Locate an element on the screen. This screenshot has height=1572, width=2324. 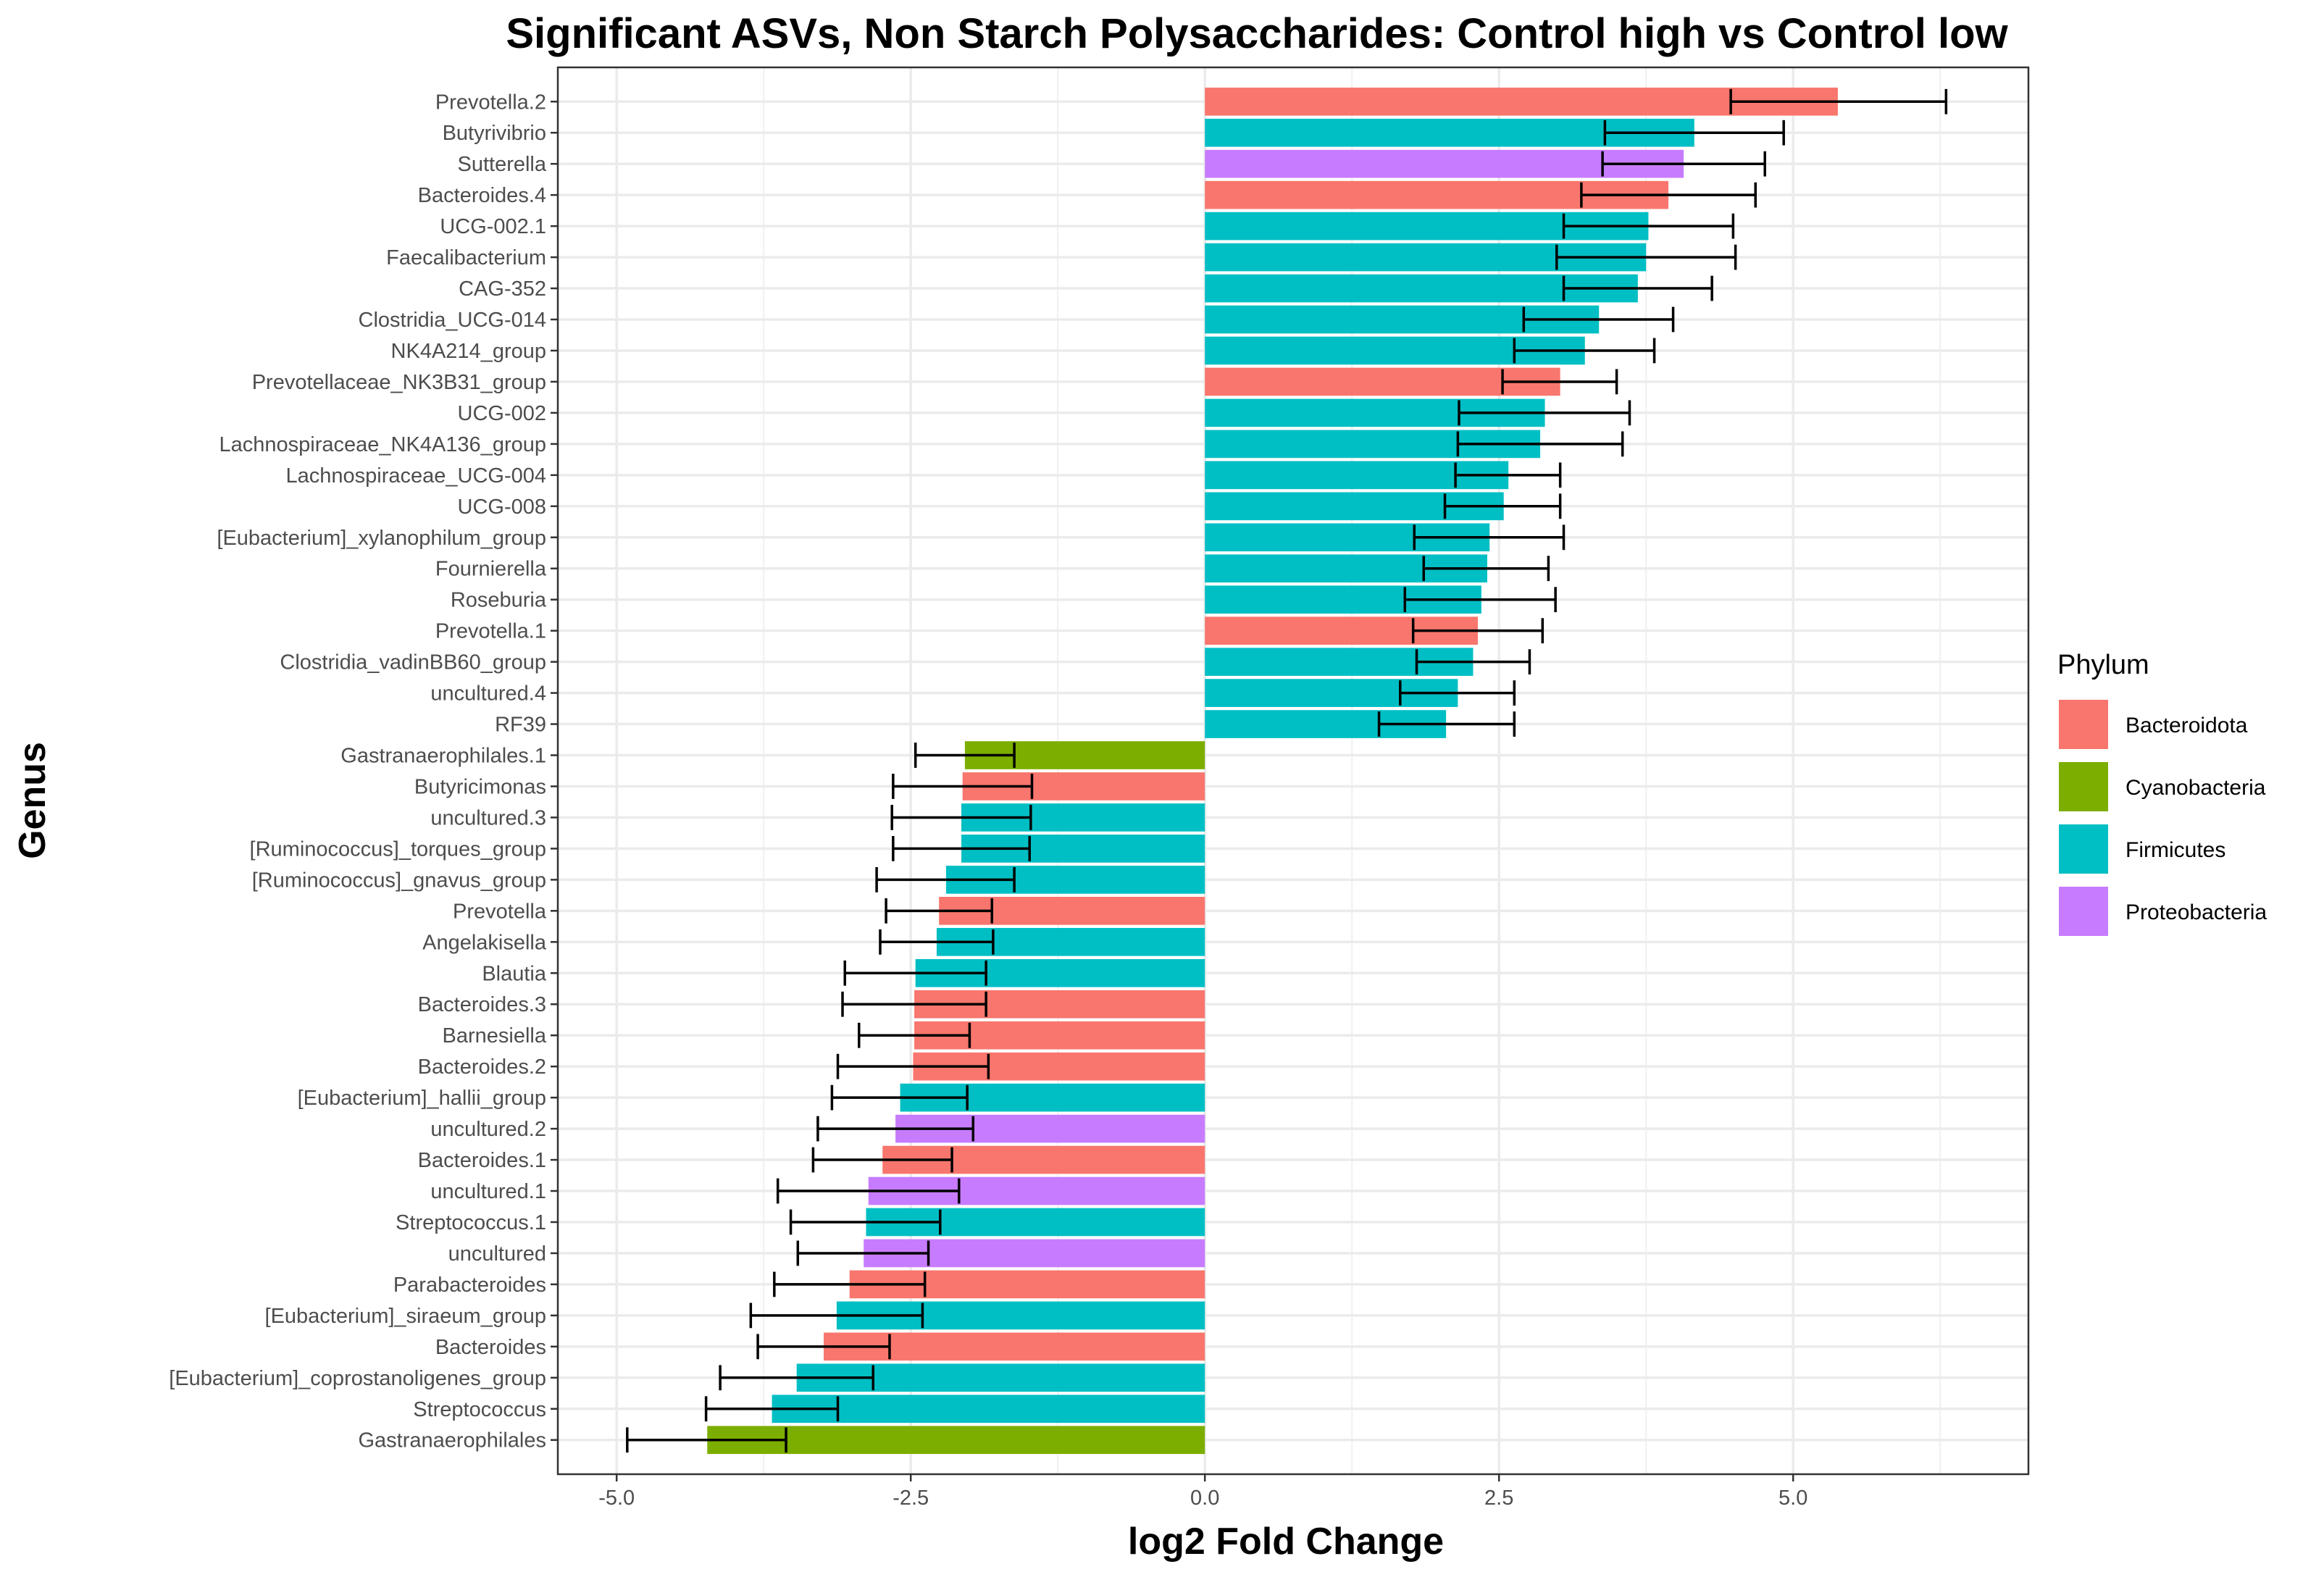
y-tick-label: Butyricimonas is located at coordinates (480, 786).